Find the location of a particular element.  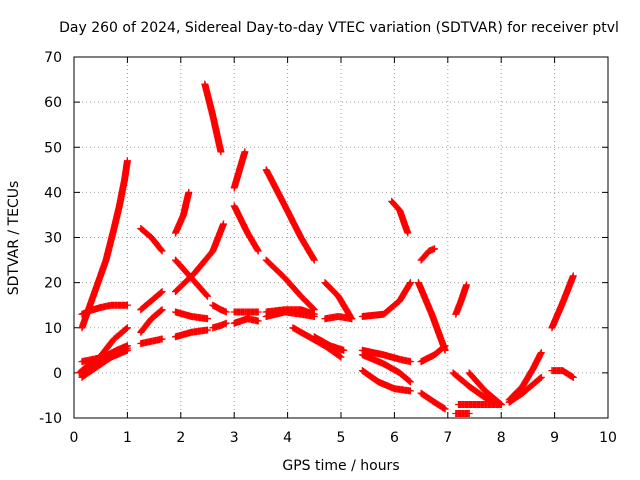

x-tick-label: 4 is located at coordinates (287, 438).